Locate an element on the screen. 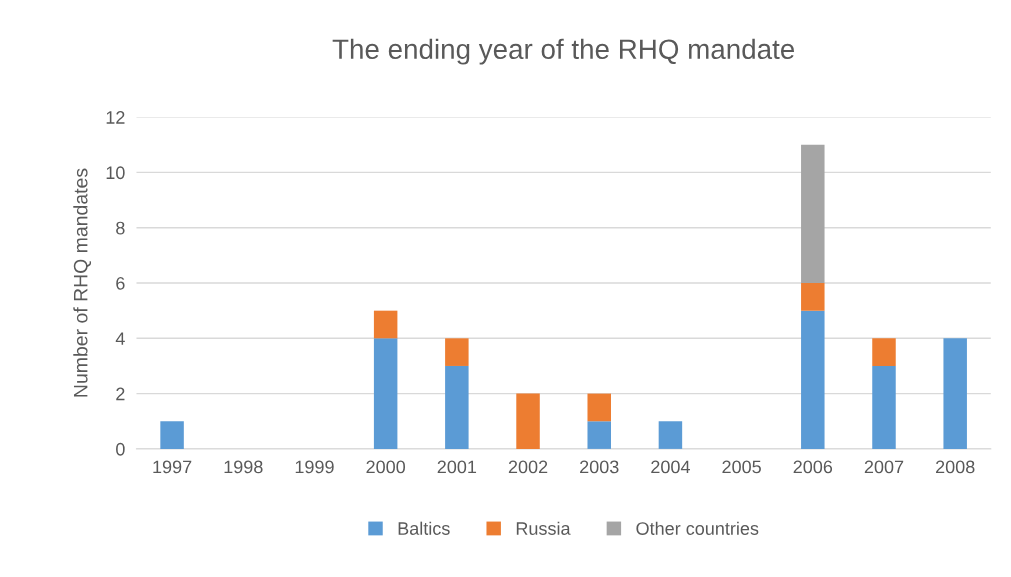 Image resolution: width=1011 pixels, height=577 pixels. x-tick-label: 1998 is located at coordinates (243, 467).